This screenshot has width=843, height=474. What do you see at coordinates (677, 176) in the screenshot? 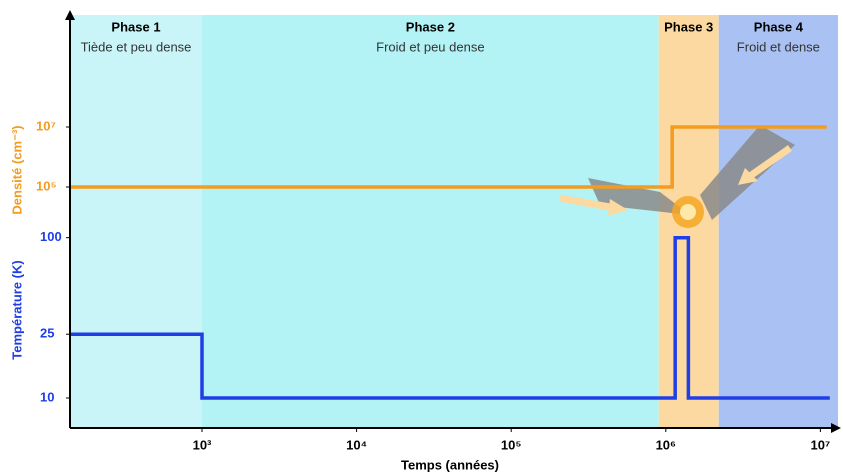
I see `collision-illustration` at bounding box center [677, 176].